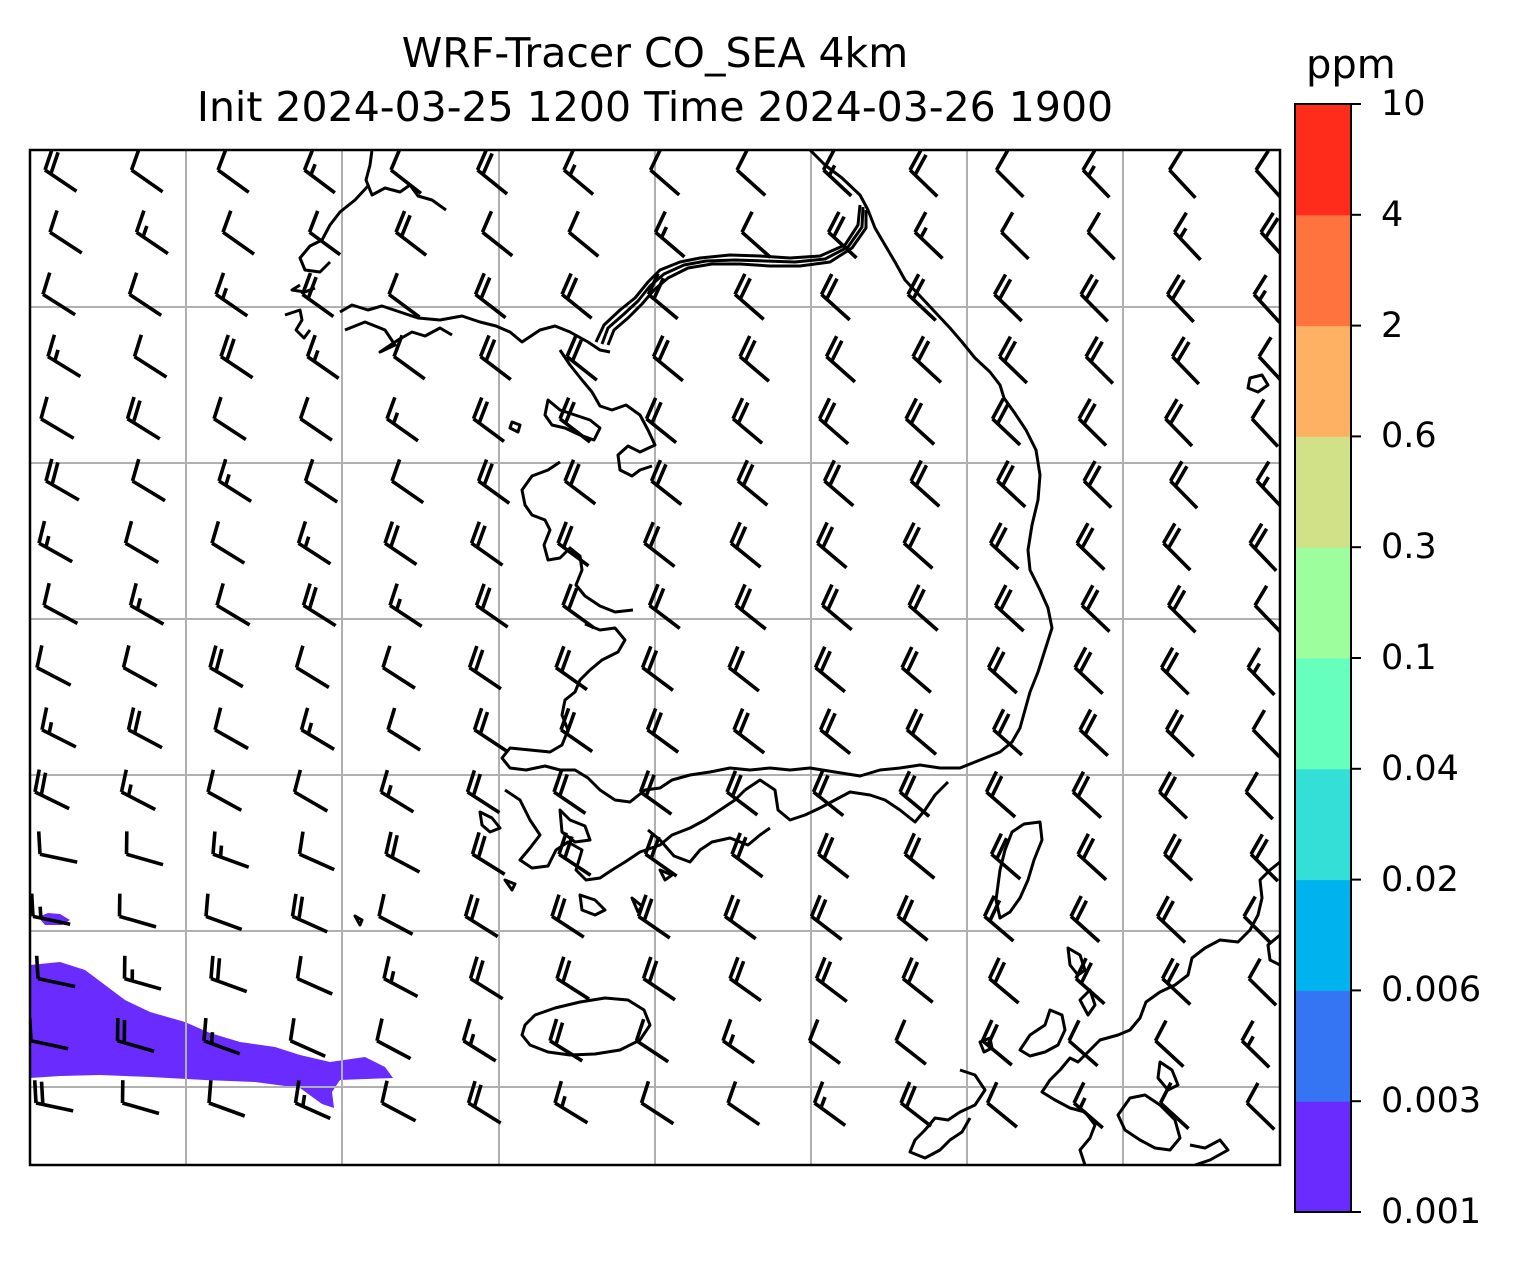  I want to click on colorbar-unit-label: ppm, so click(1351, 65).